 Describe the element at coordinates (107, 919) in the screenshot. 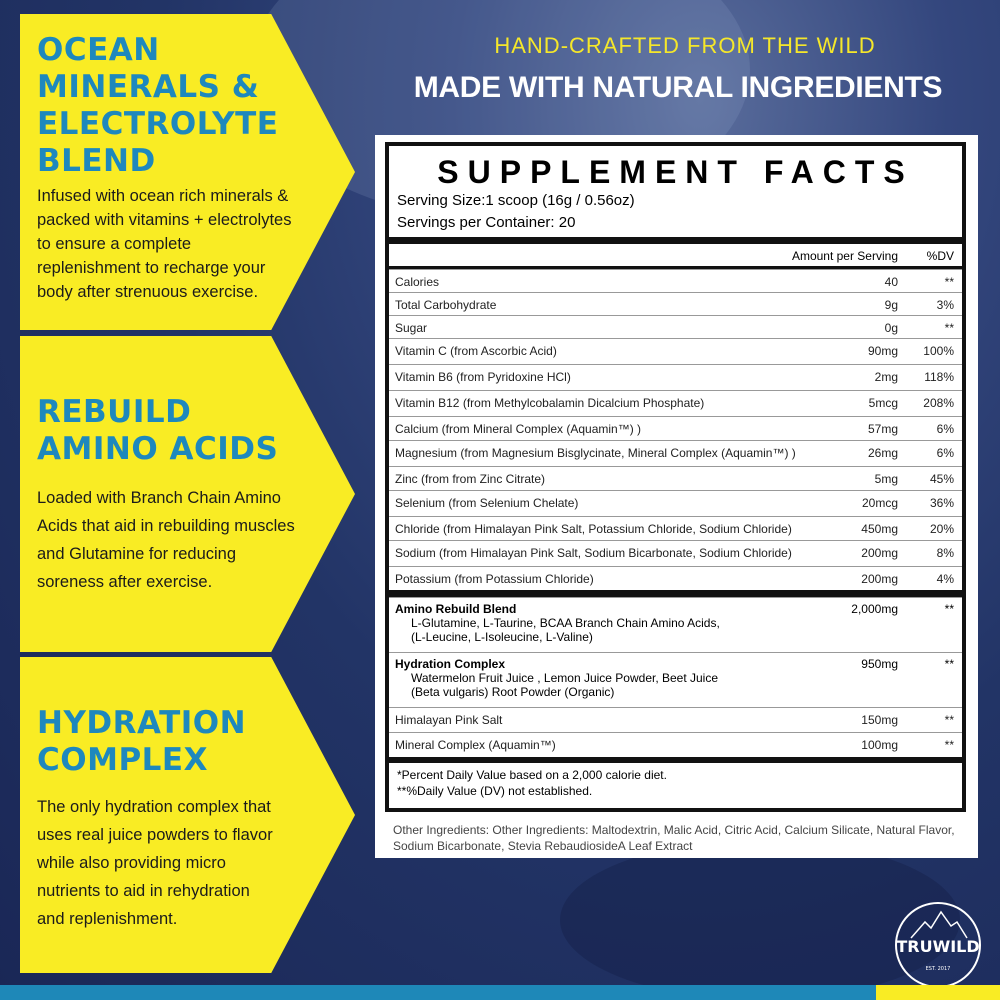

I see `feature-description-line: and replenishment.` at that location.